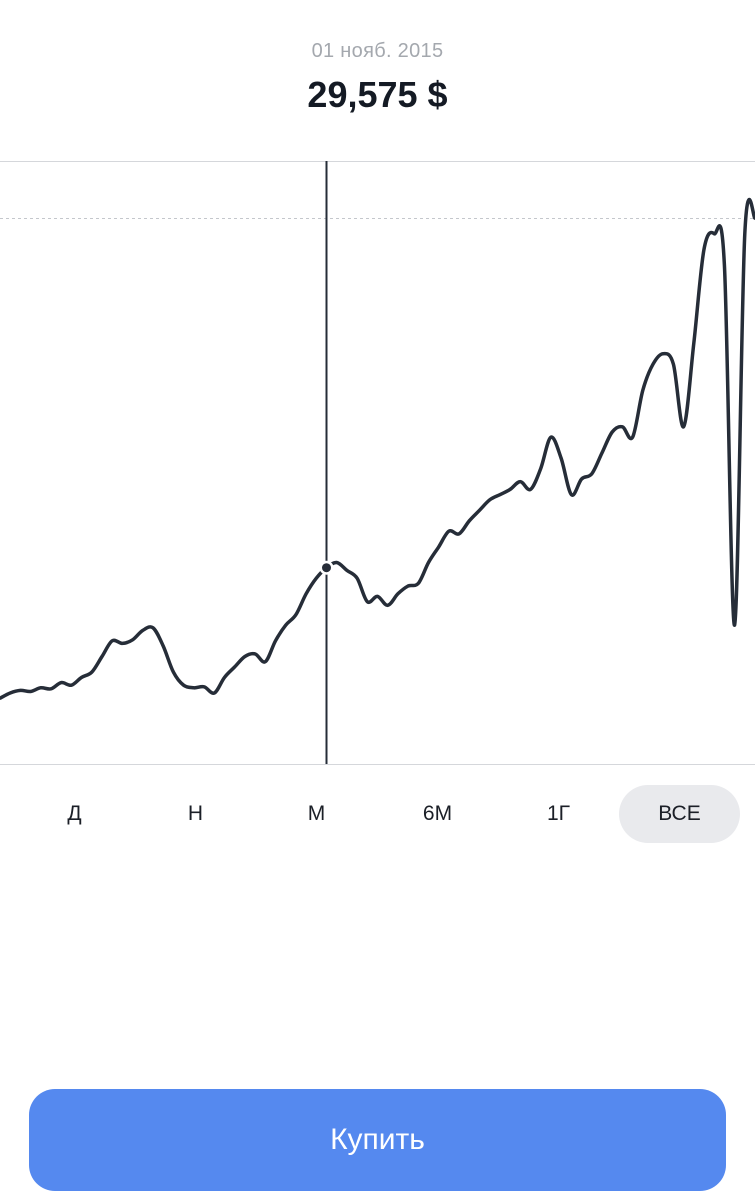 The height and width of the screenshot is (1200, 755). I want to click on period-day-button: Д, so click(74, 813).